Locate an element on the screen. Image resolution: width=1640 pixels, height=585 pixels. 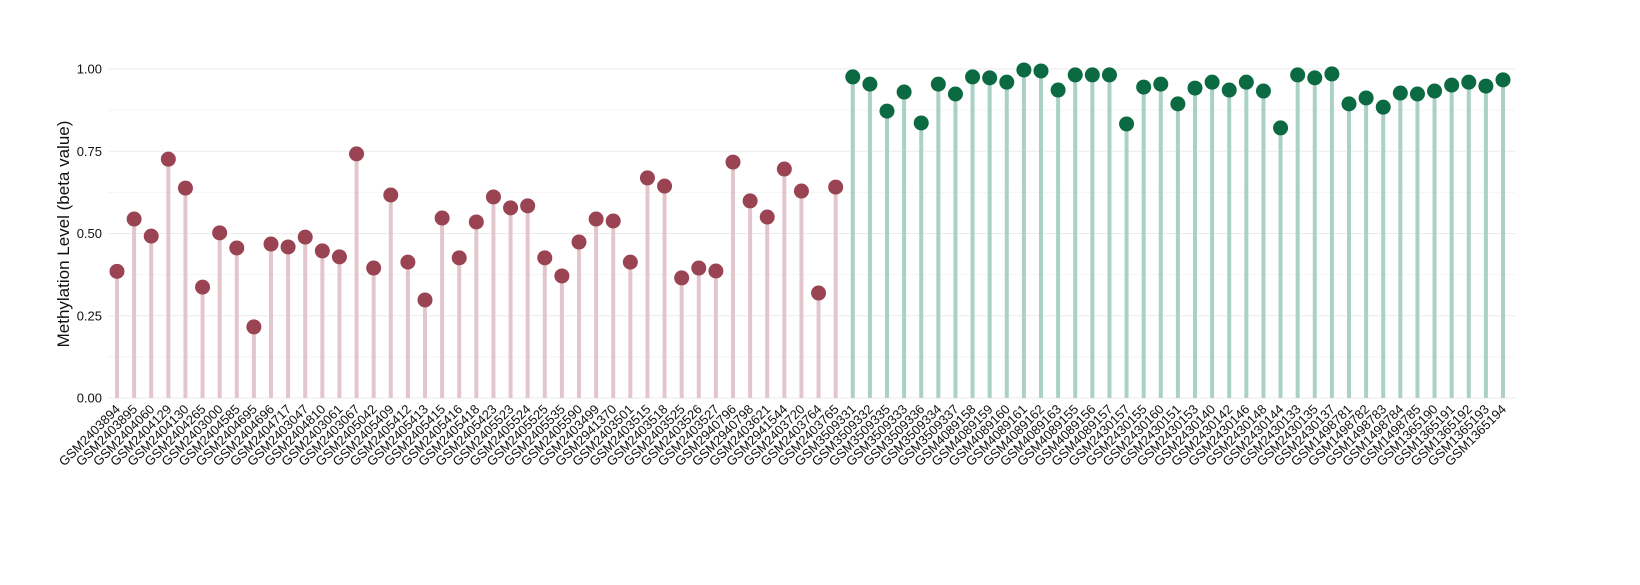
y-tick-label: 0.75 is located at coordinates (89, 151).